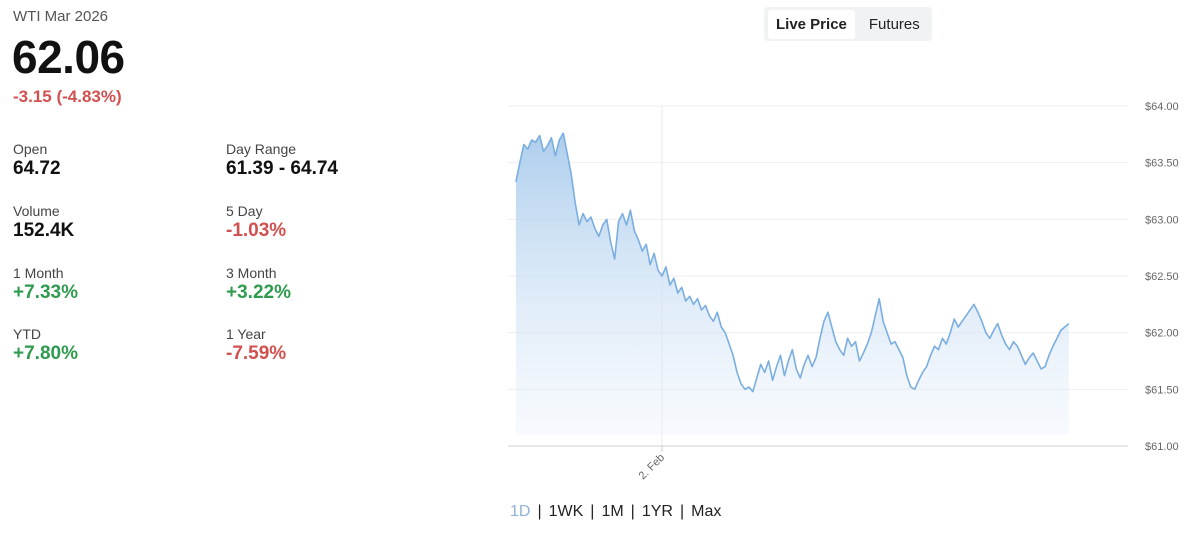 The width and height of the screenshot is (1200, 536). I want to click on x-axis: 2. Feb, so click(818, 464).